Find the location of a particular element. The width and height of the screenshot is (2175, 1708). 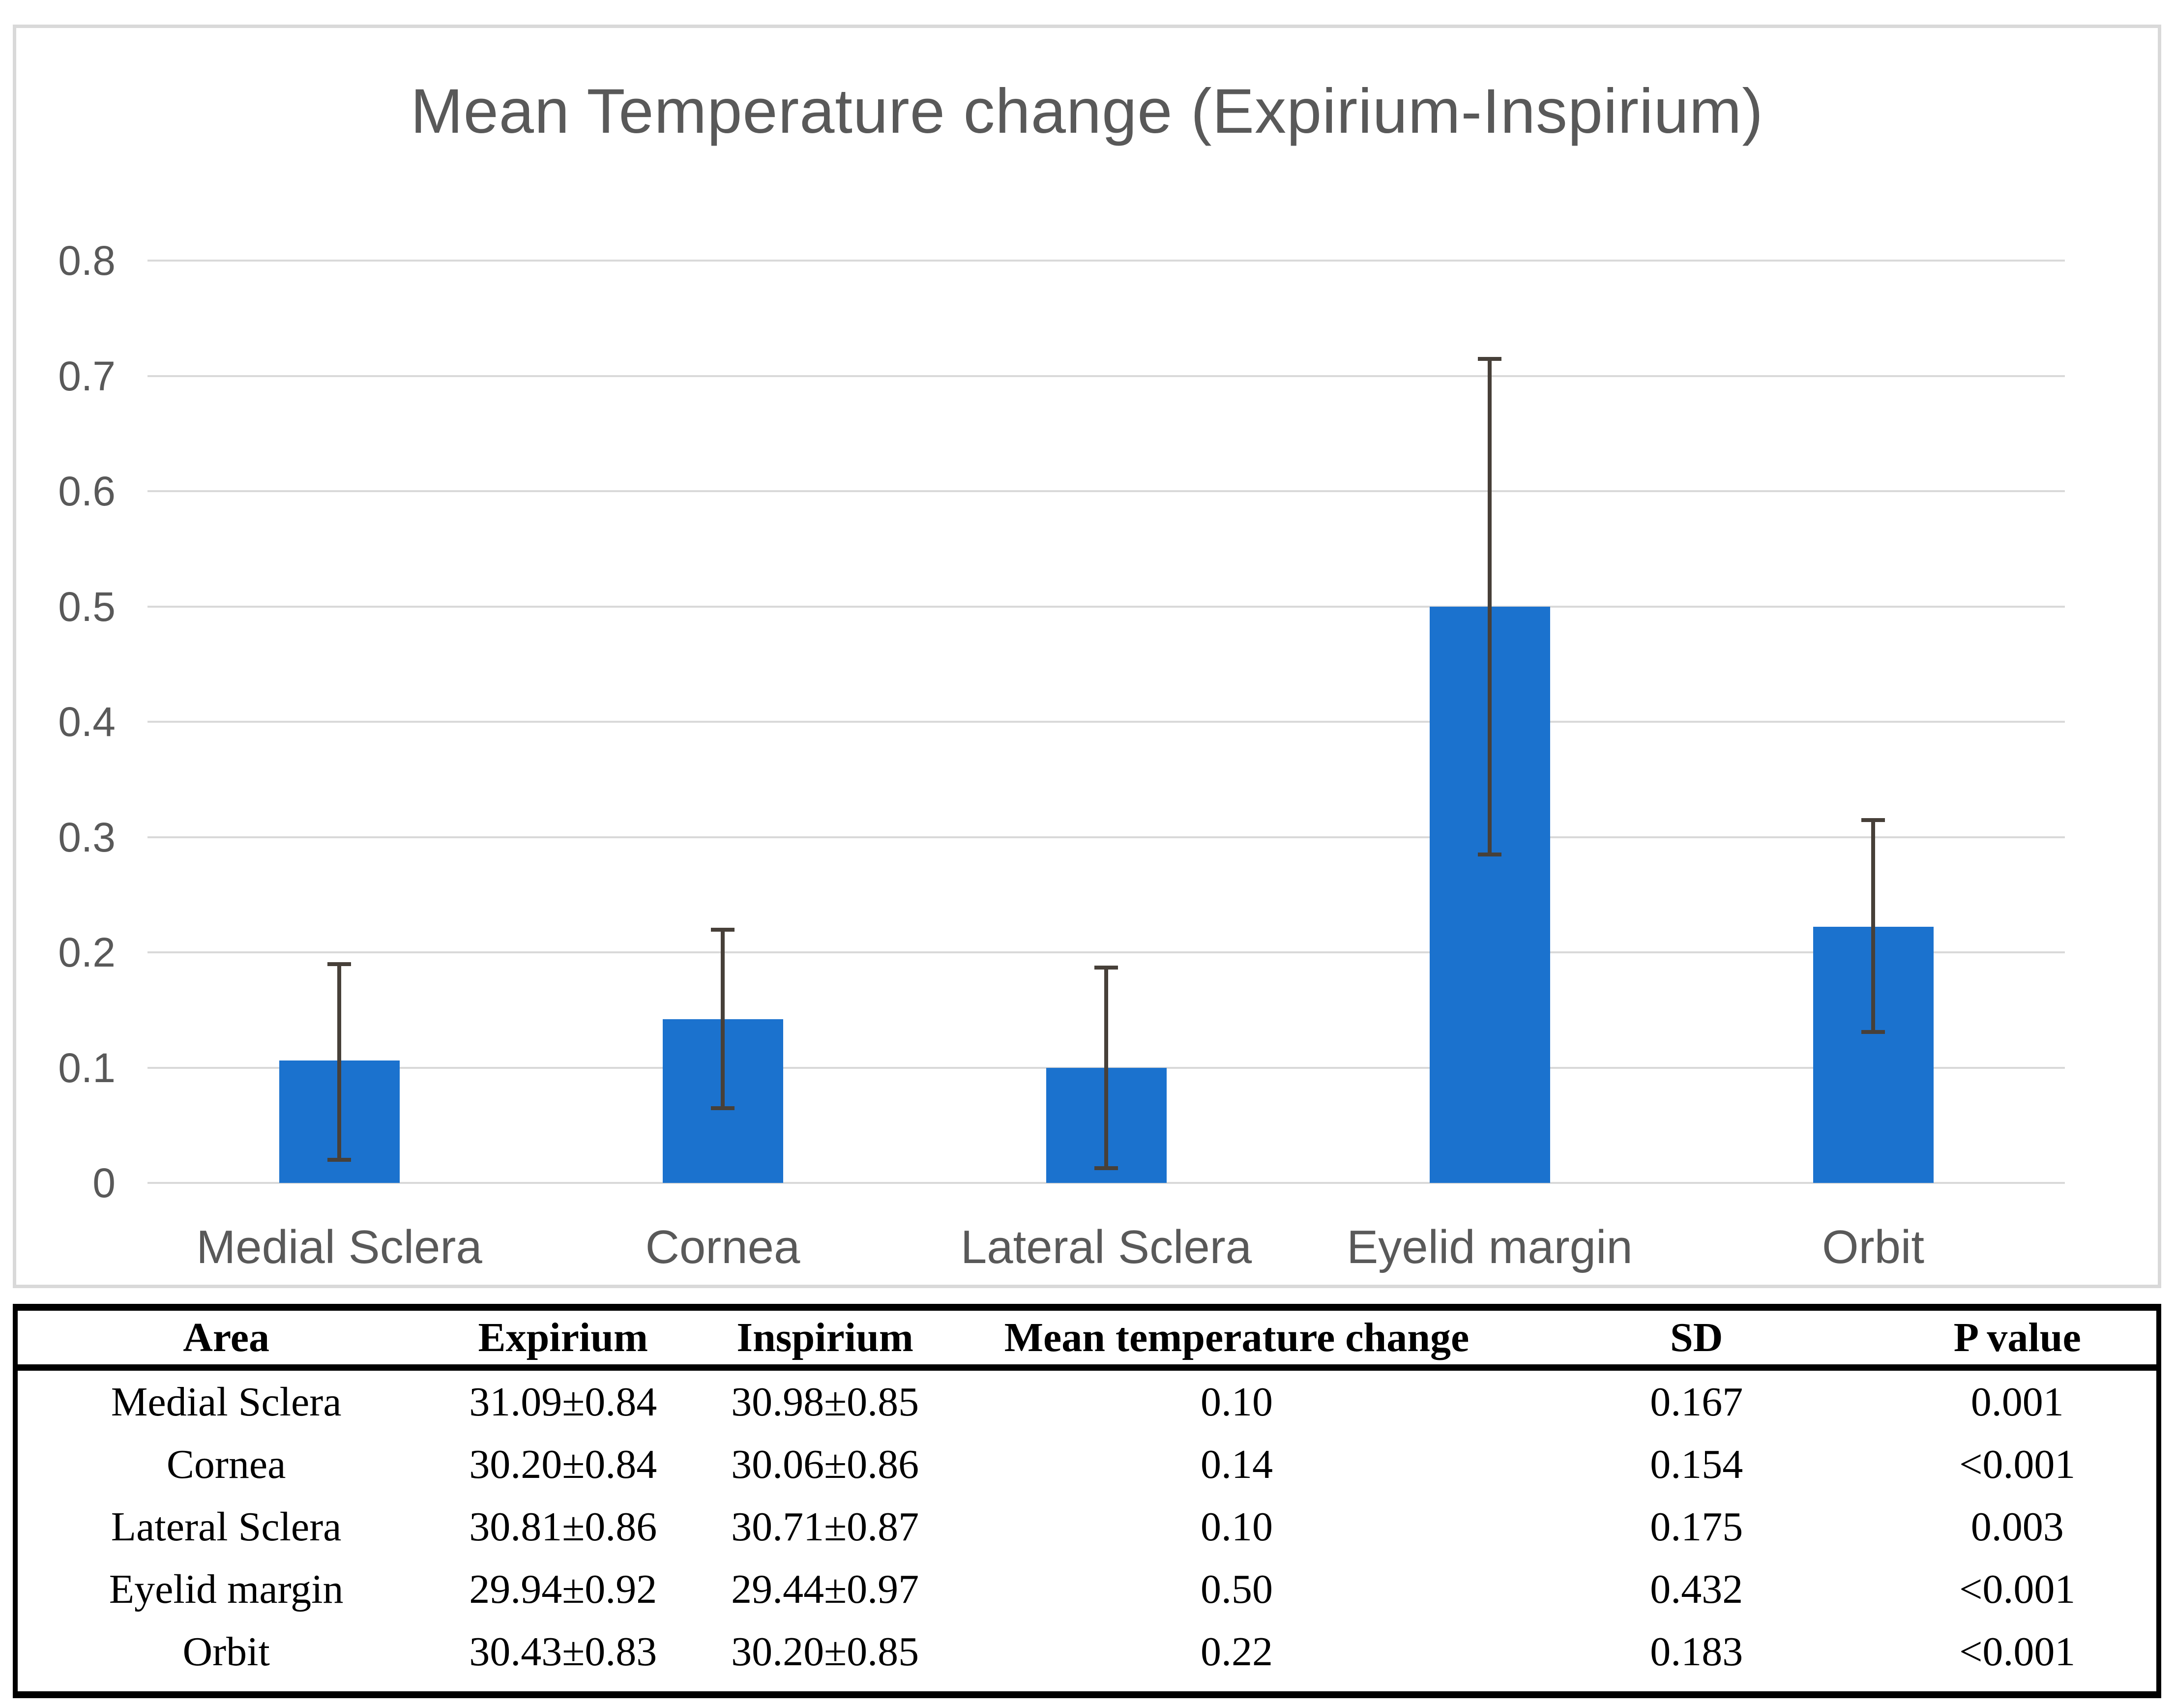

table-cell: Orbit is located at coordinates (226, 1652).